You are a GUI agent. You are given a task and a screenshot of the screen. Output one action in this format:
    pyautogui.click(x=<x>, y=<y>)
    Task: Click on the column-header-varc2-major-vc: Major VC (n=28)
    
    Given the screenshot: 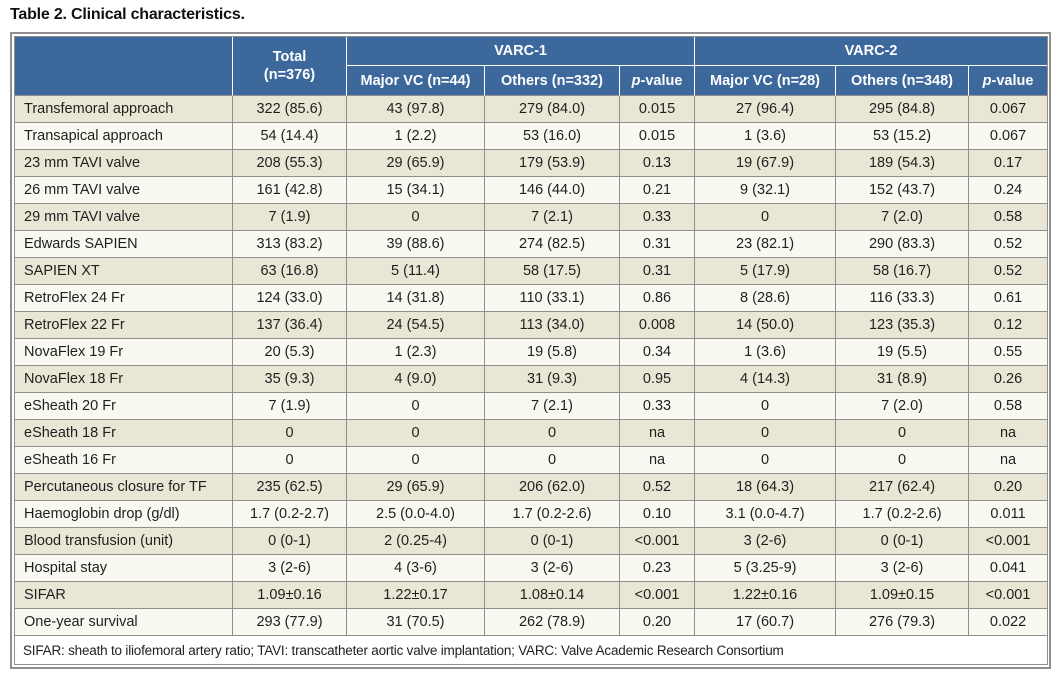 What is the action you would take?
    pyautogui.click(x=766, y=81)
    